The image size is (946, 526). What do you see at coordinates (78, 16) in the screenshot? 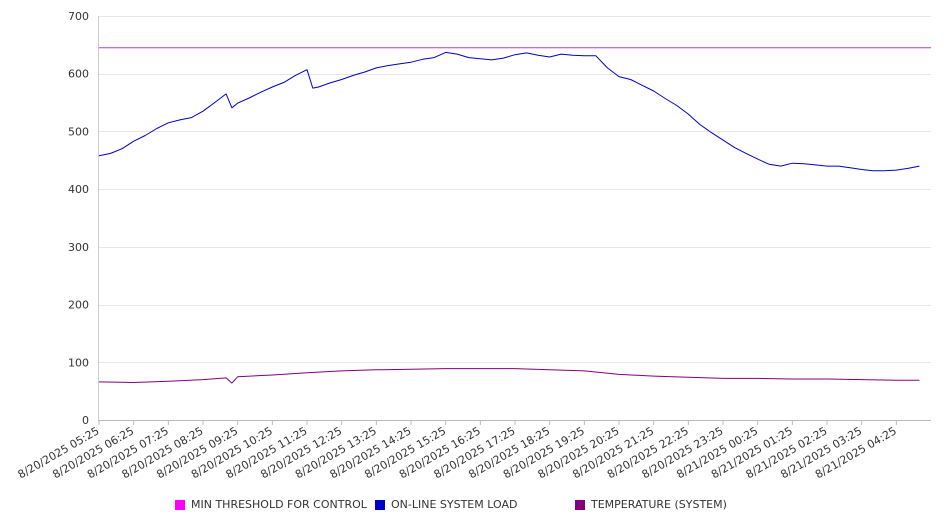
I see `y-tick-label: 700` at bounding box center [78, 16].